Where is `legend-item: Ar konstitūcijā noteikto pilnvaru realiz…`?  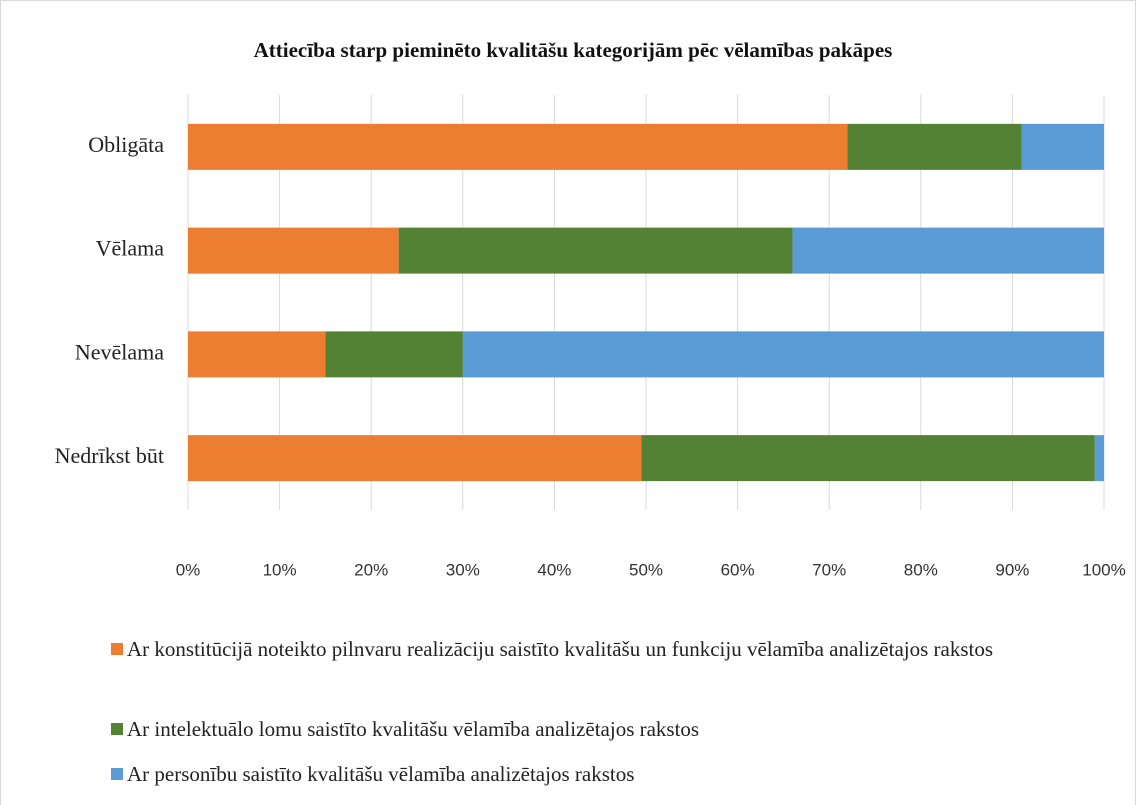 legend-item: Ar konstitūcijā noteikto pilnvaru realiz… is located at coordinates (606, 649).